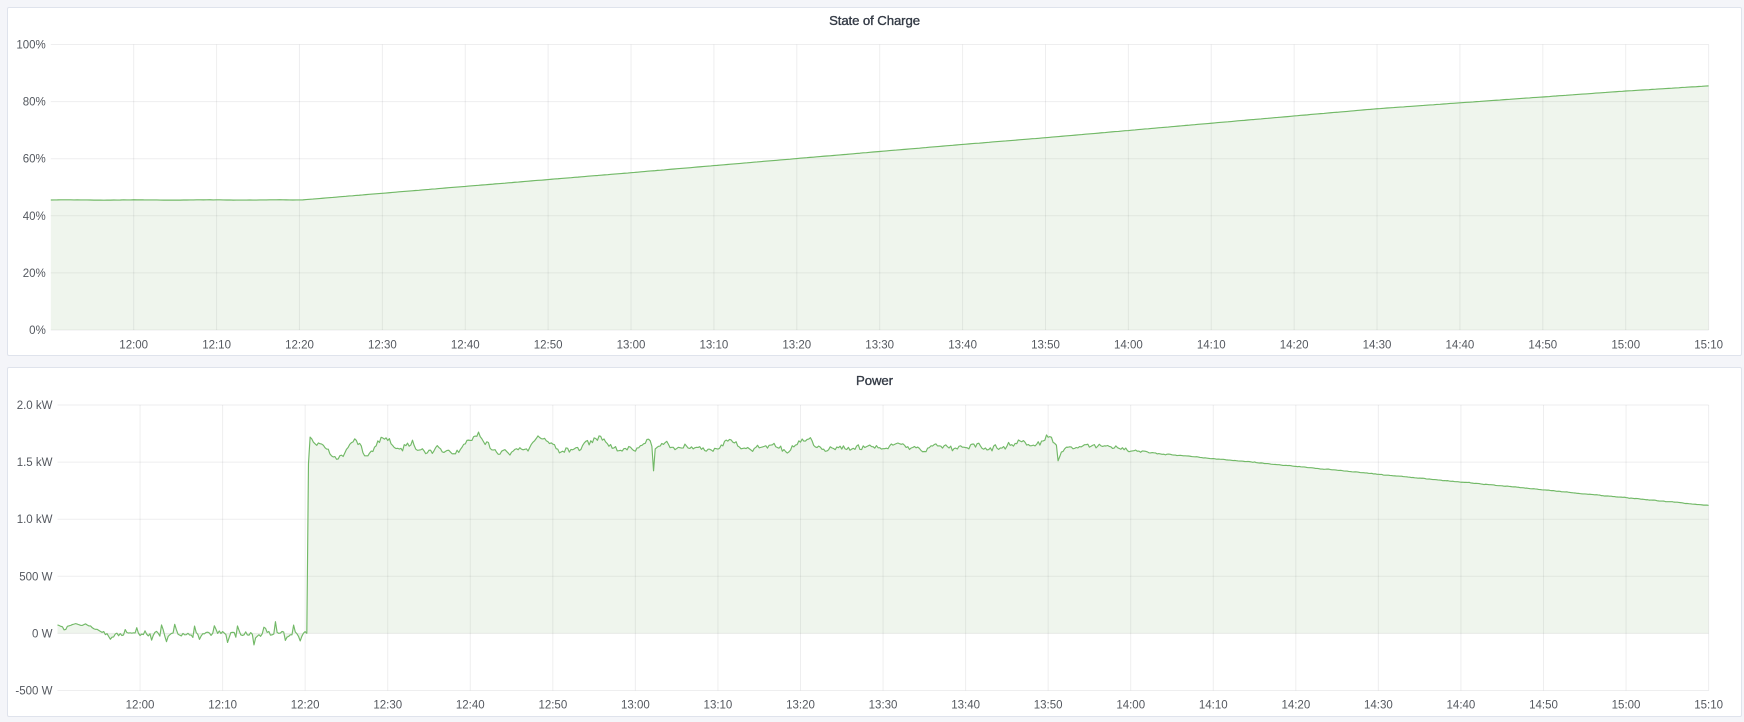  I want to click on svg-text: 0 W, so click(42, 634).